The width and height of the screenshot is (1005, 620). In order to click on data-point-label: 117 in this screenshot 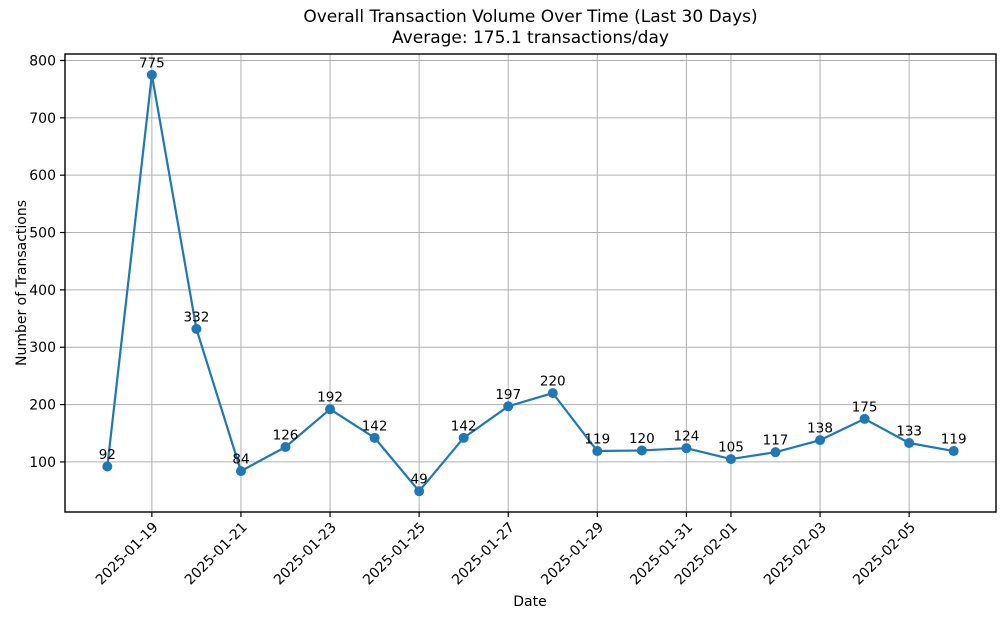, I will do `click(776, 441)`.